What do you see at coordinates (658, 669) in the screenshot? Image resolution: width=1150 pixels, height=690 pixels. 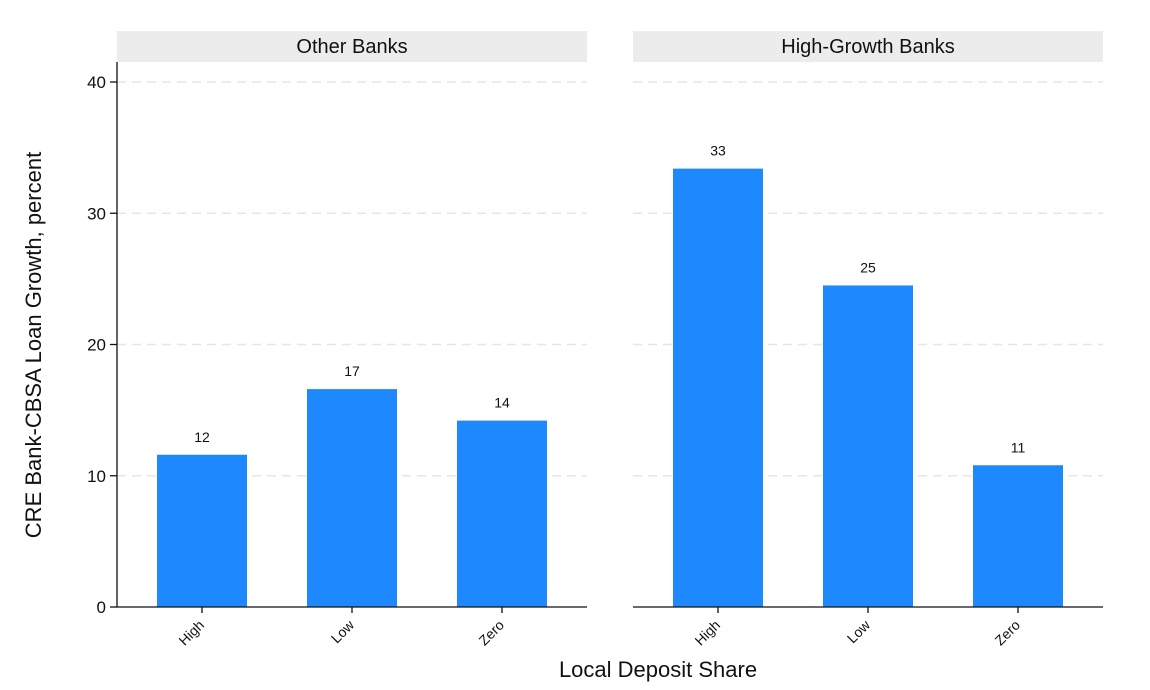 I see `x-axis-title: Local Deposit Share` at bounding box center [658, 669].